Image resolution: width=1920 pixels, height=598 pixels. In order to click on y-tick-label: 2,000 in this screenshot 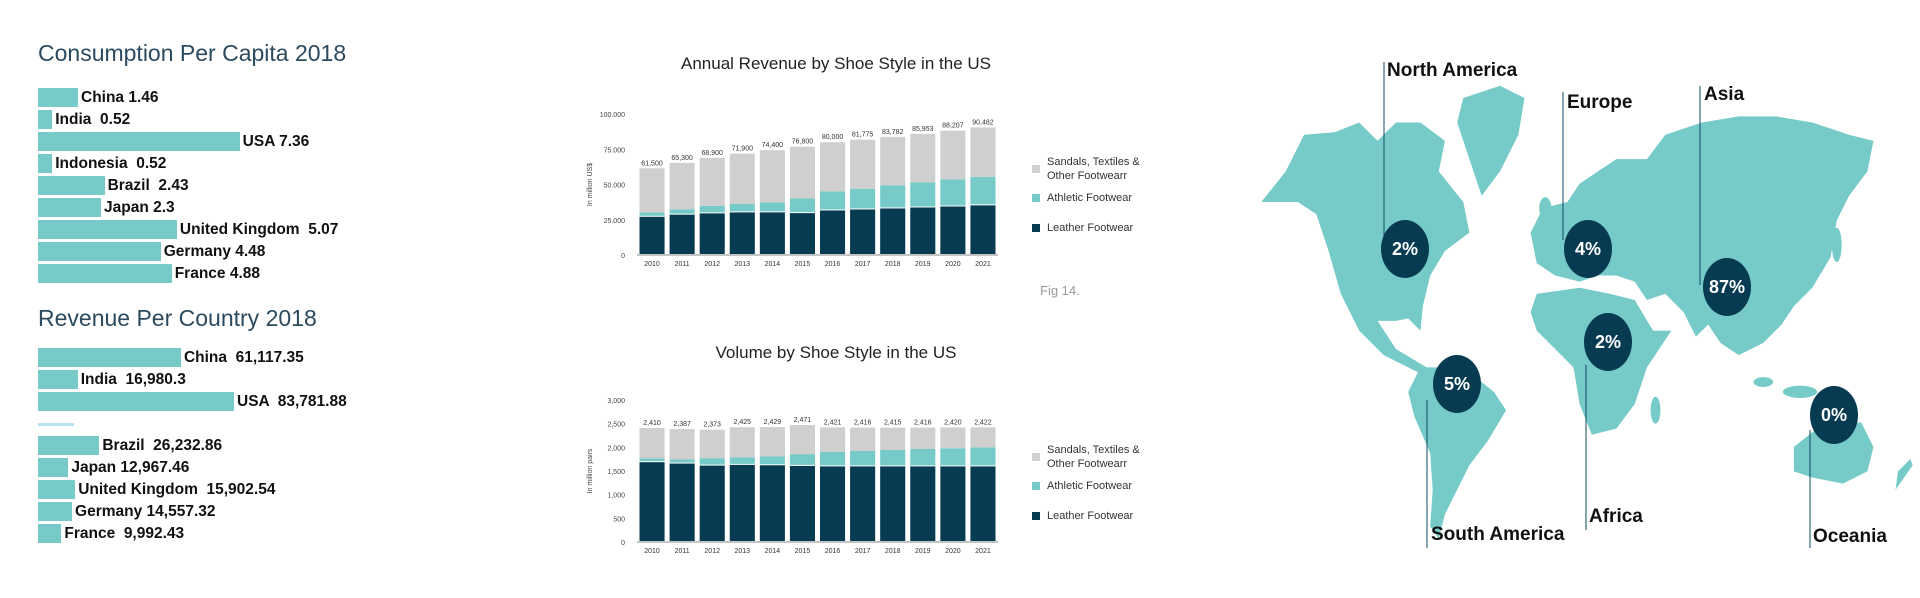, I will do `click(616, 448)`.